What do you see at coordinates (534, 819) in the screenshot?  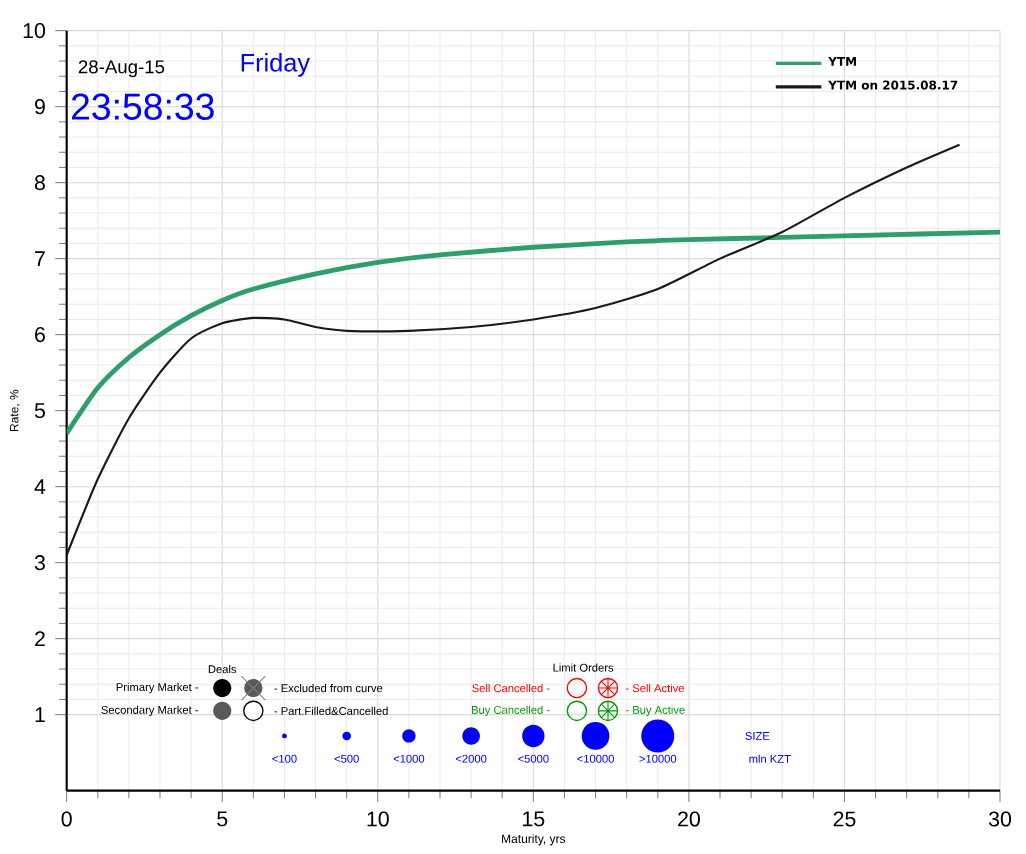 I see `x-tick-label: 15` at bounding box center [534, 819].